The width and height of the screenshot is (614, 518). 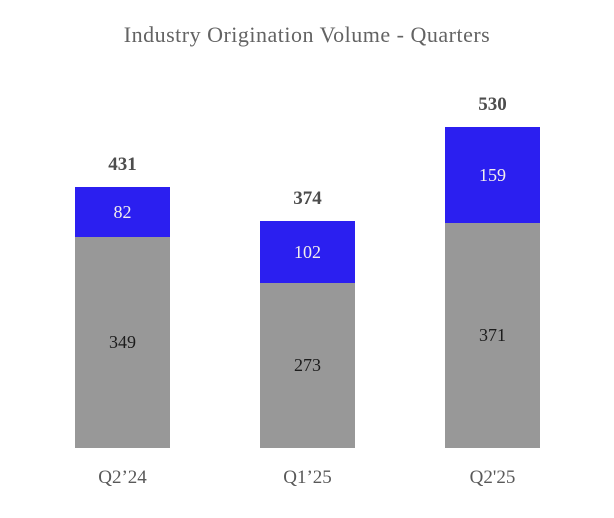 What do you see at coordinates (307, 365) in the screenshot?
I see `bar-segment-gray: 273` at bounding box center [307, 365].